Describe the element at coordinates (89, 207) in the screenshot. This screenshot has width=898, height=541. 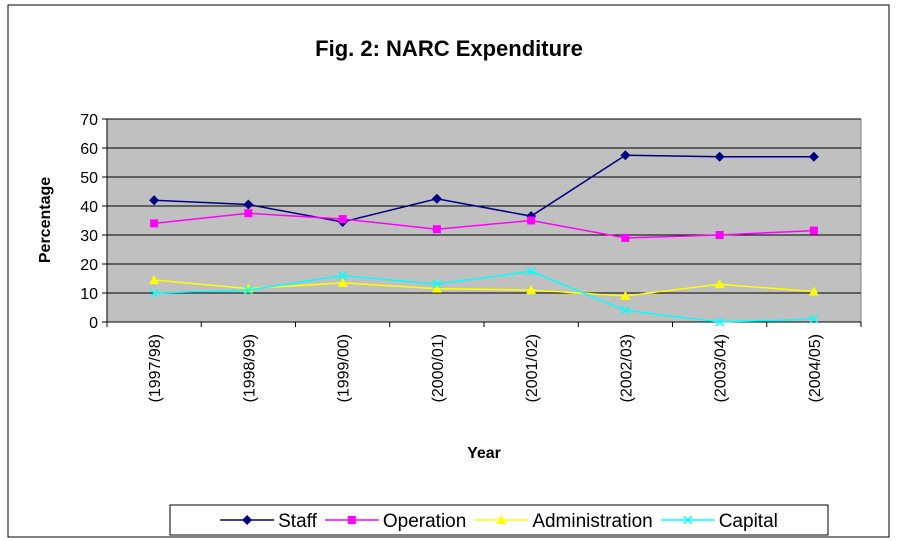
I see `y-tick-label: 40` at that location.